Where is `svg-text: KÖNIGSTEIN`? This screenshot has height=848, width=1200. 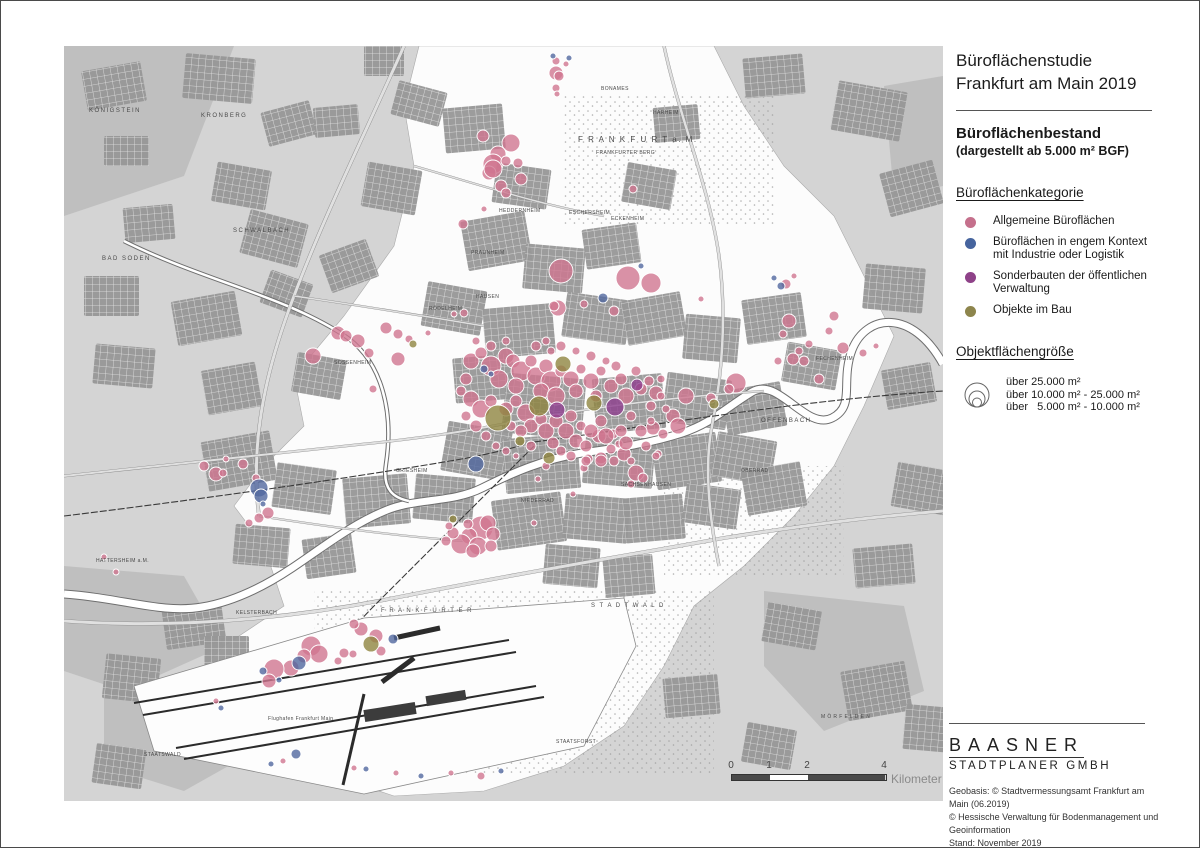 svg-text: KÖNIGSTEIN is located at coordinates (115, 110).